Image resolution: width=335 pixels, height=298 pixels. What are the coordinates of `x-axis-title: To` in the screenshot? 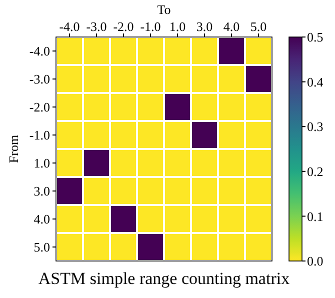 It's located at (164, 9).